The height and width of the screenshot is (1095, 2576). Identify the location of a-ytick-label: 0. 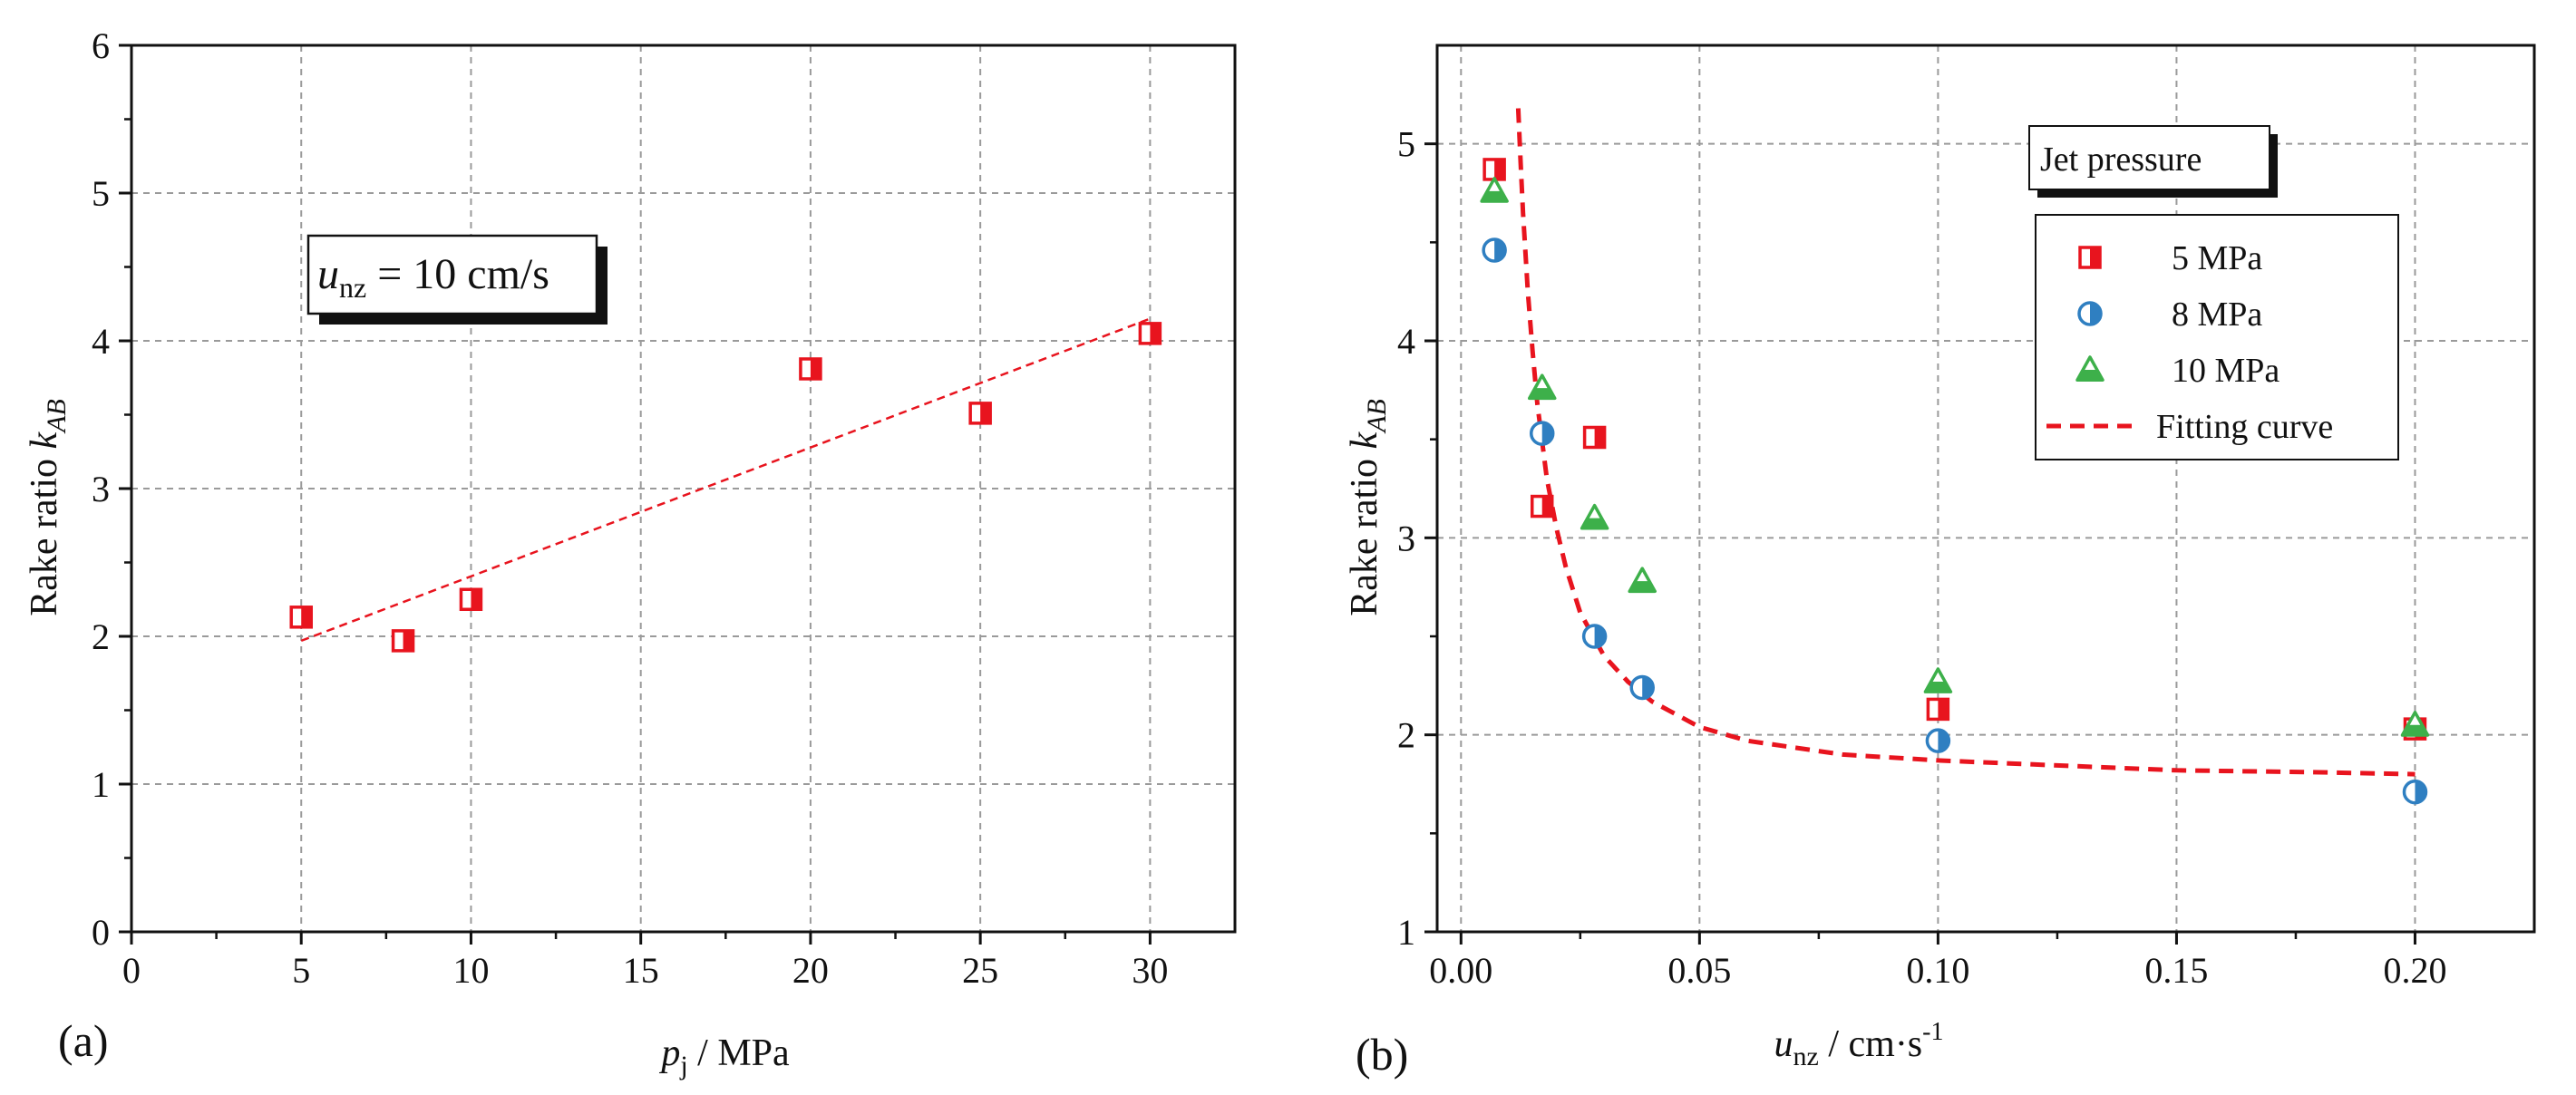
(101, 932).